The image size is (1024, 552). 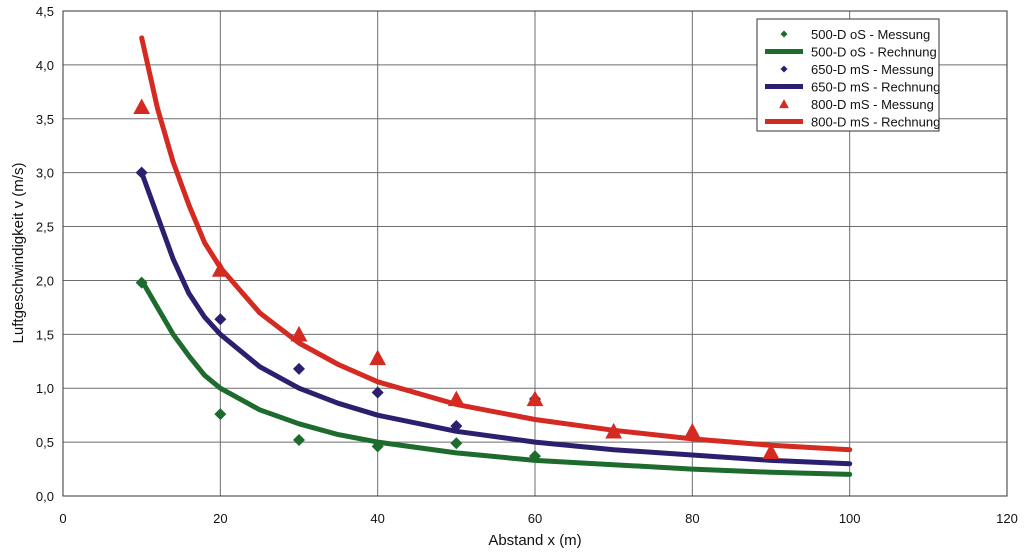 I want to click on x-tick-label: 0, so click(x=62, y=518).